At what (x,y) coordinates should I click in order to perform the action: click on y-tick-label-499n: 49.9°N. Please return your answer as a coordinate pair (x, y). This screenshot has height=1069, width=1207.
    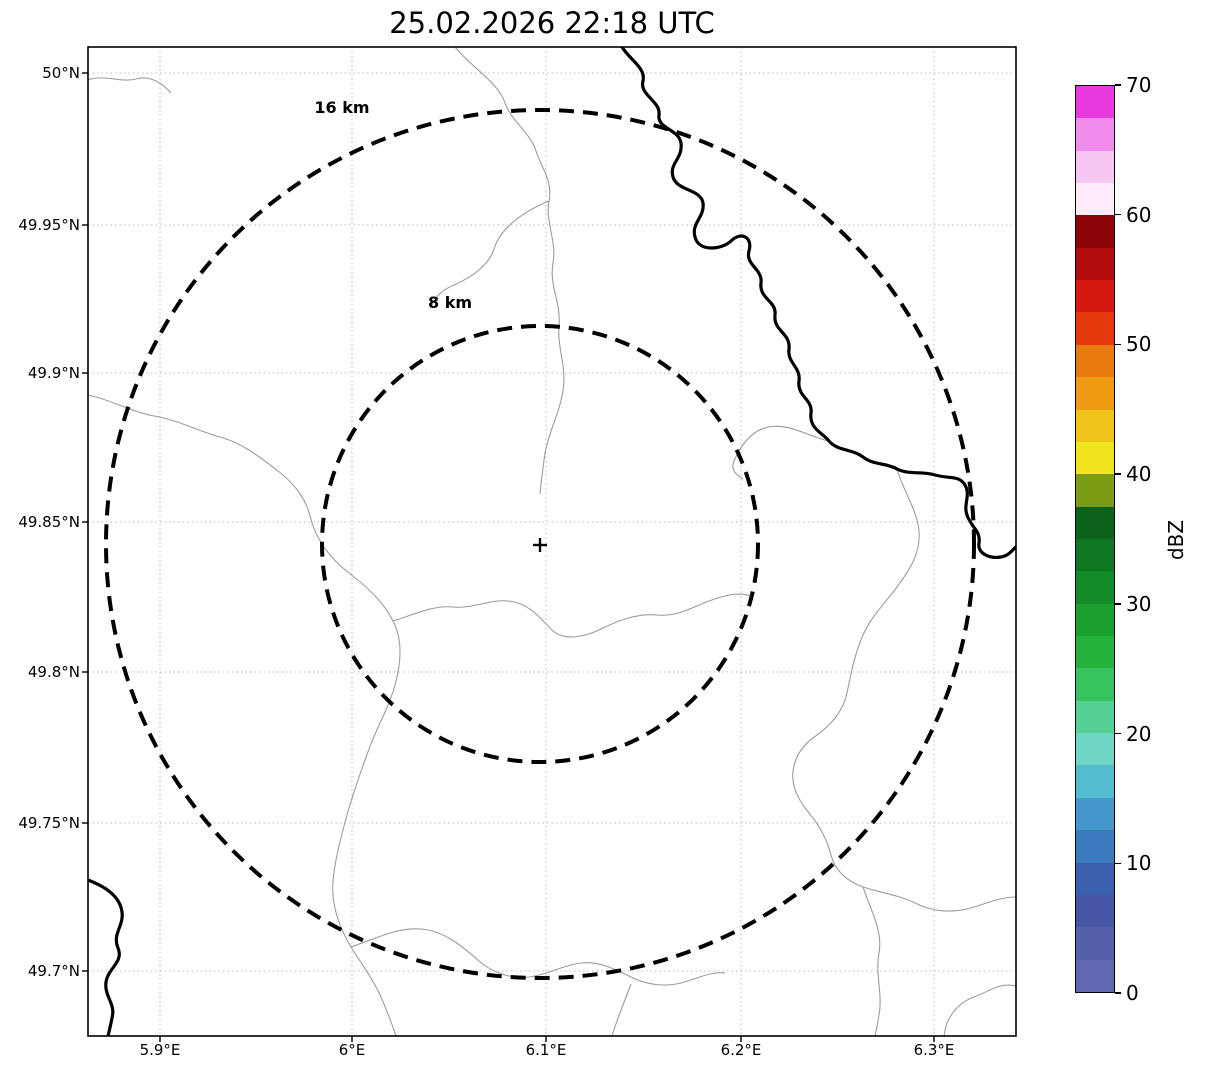
    Looking at the image, I should click on (53, 373).